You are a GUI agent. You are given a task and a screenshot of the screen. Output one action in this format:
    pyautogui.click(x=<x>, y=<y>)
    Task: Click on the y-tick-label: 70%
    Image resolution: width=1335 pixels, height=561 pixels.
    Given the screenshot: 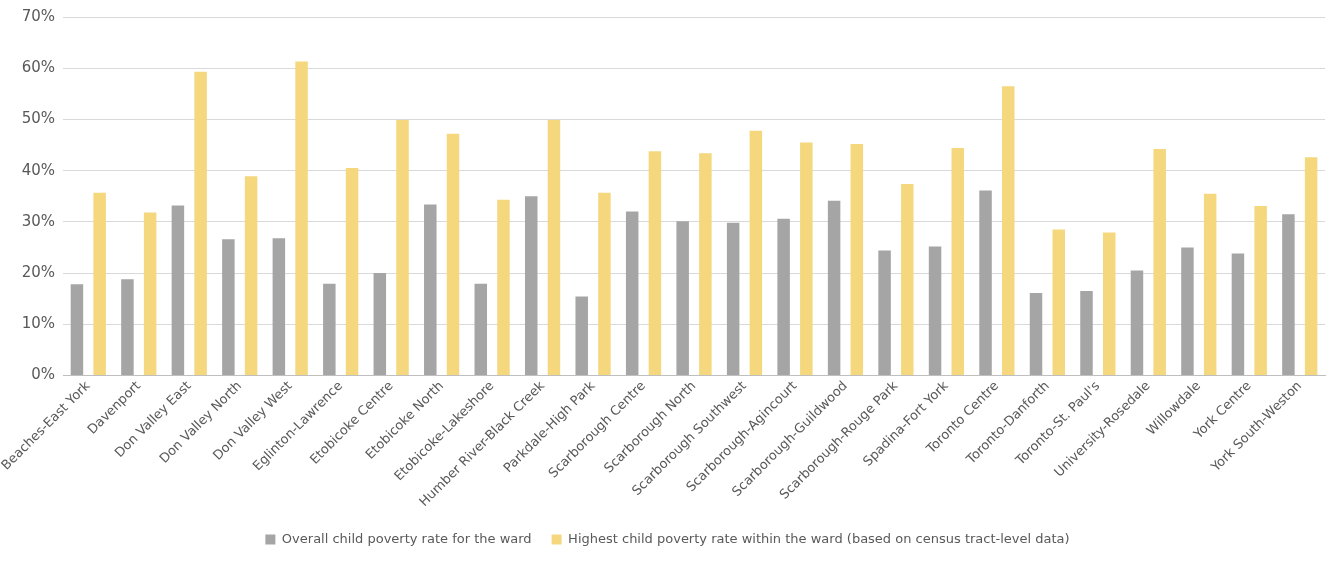 What is the action you would take?
    pyautogui.click(x=38, y=15)
    